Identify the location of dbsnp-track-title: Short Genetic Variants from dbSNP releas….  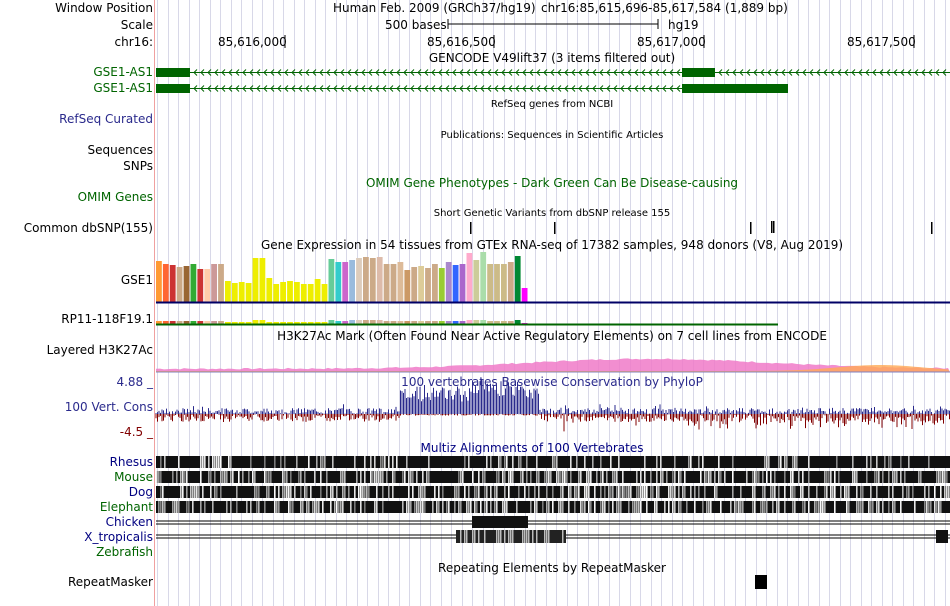
(552, 213).